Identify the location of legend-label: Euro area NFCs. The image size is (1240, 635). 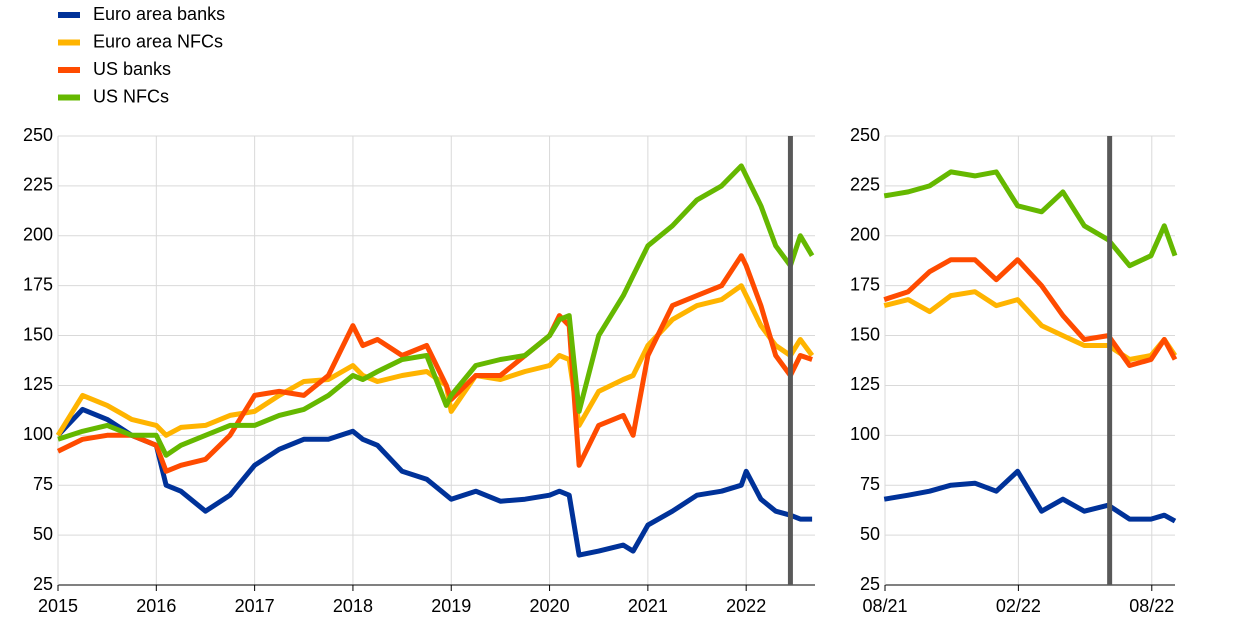
(158, 41).